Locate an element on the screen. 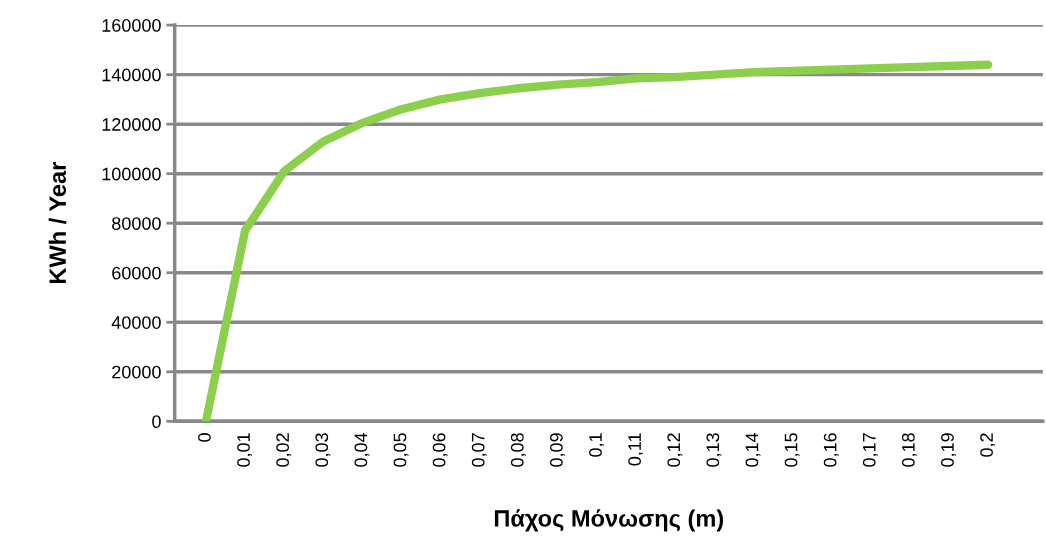 This screenshot has height=558, width=1046. x-tick-label: 0,1 is located at coordinates (597, 445).